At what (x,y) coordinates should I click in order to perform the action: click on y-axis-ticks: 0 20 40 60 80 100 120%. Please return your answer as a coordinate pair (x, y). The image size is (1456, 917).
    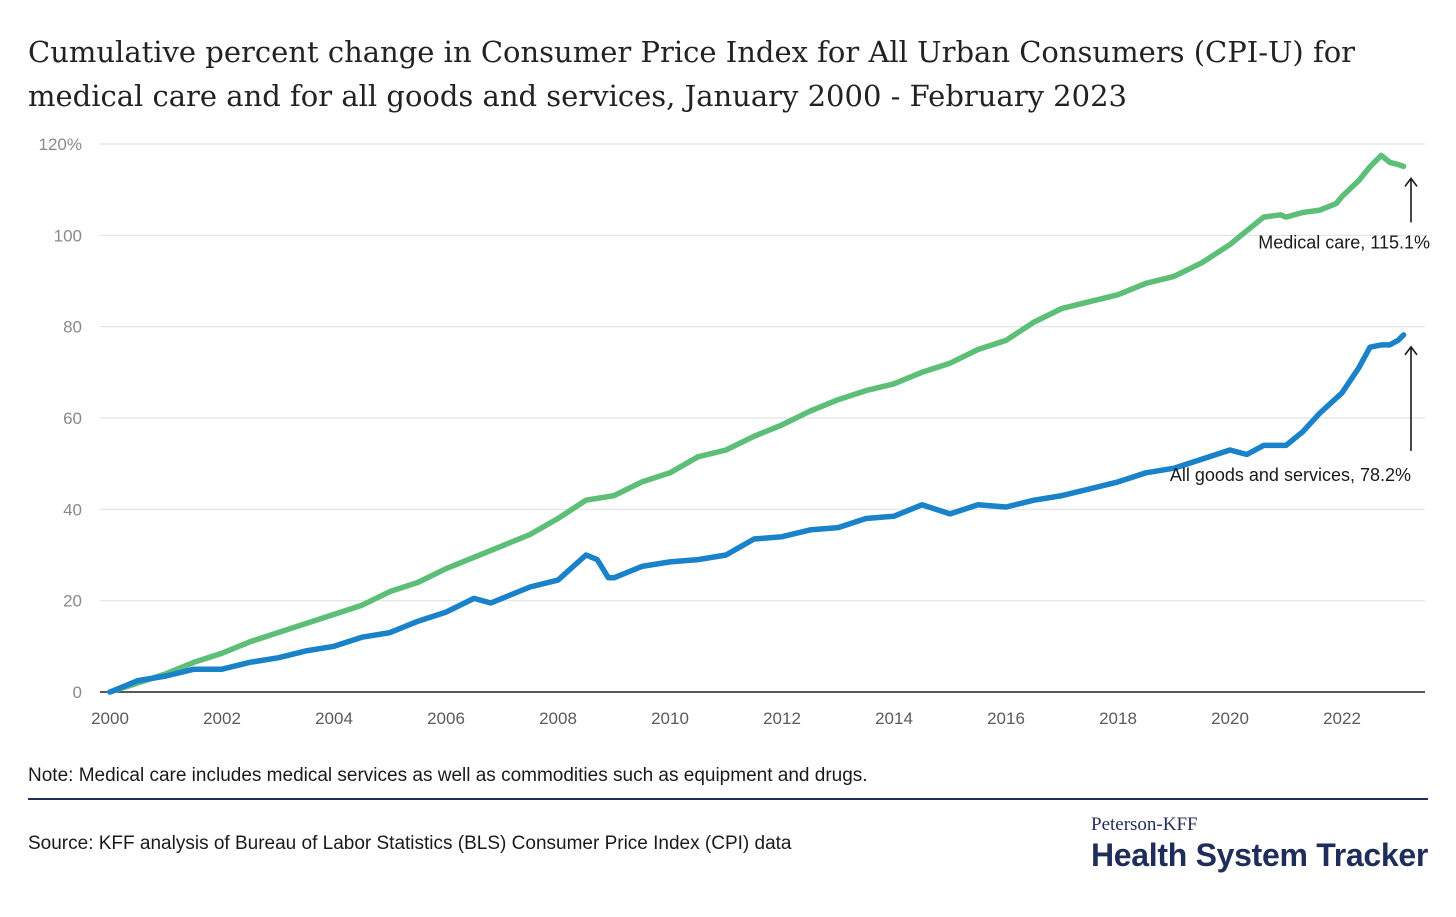
    Looking at the image, I should click on (60, 418).